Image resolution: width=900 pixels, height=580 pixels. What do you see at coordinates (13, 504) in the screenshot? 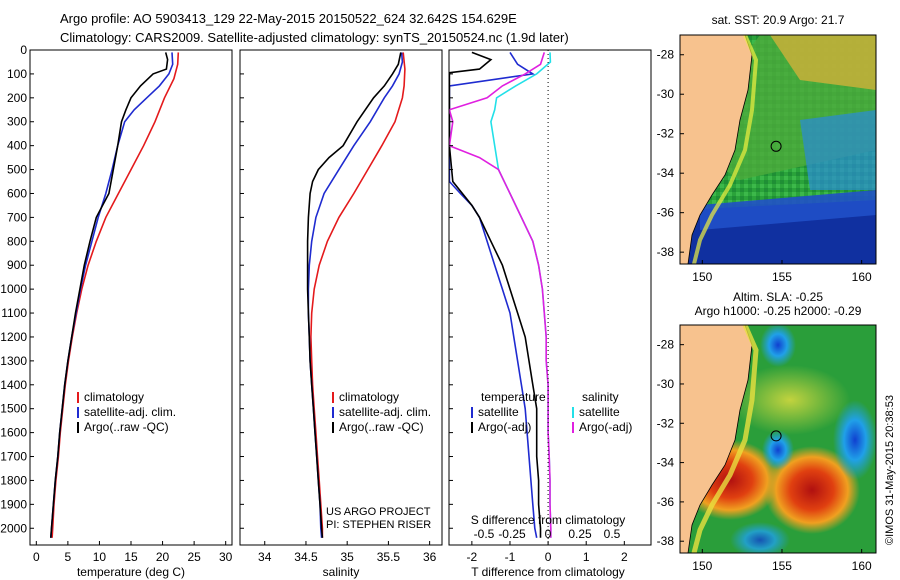
I see `depth-tick-label-19: 1900` at bounding box center [13, 504].